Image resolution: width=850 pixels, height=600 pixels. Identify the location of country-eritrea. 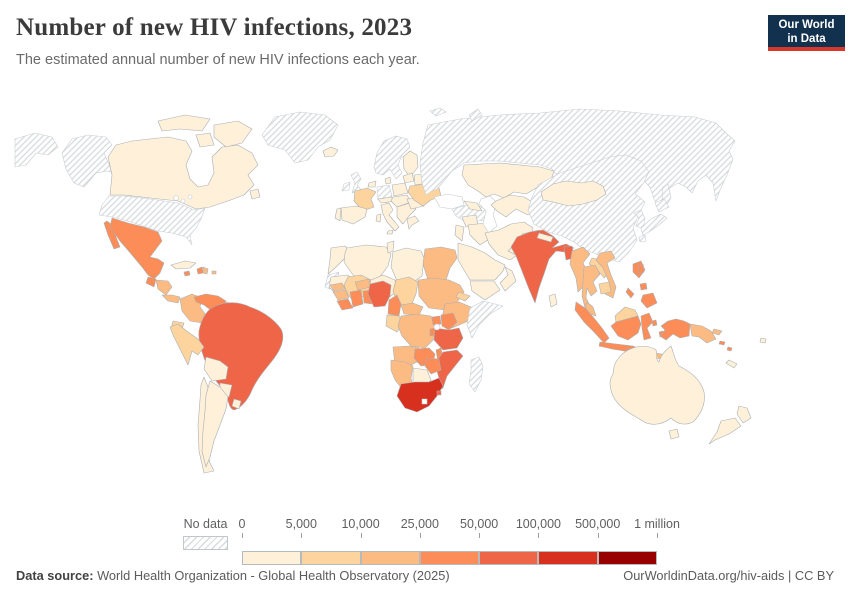
(463, 296).